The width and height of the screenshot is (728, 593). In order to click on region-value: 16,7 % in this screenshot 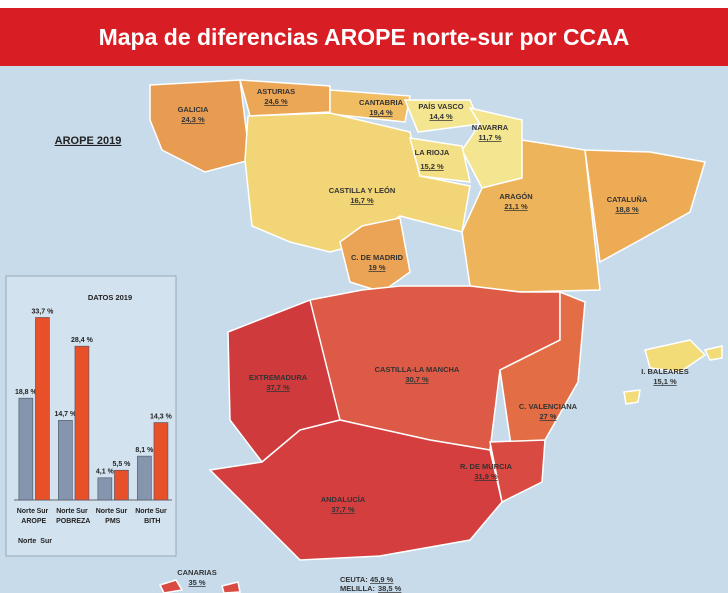, I will do `click(362, 200)`.